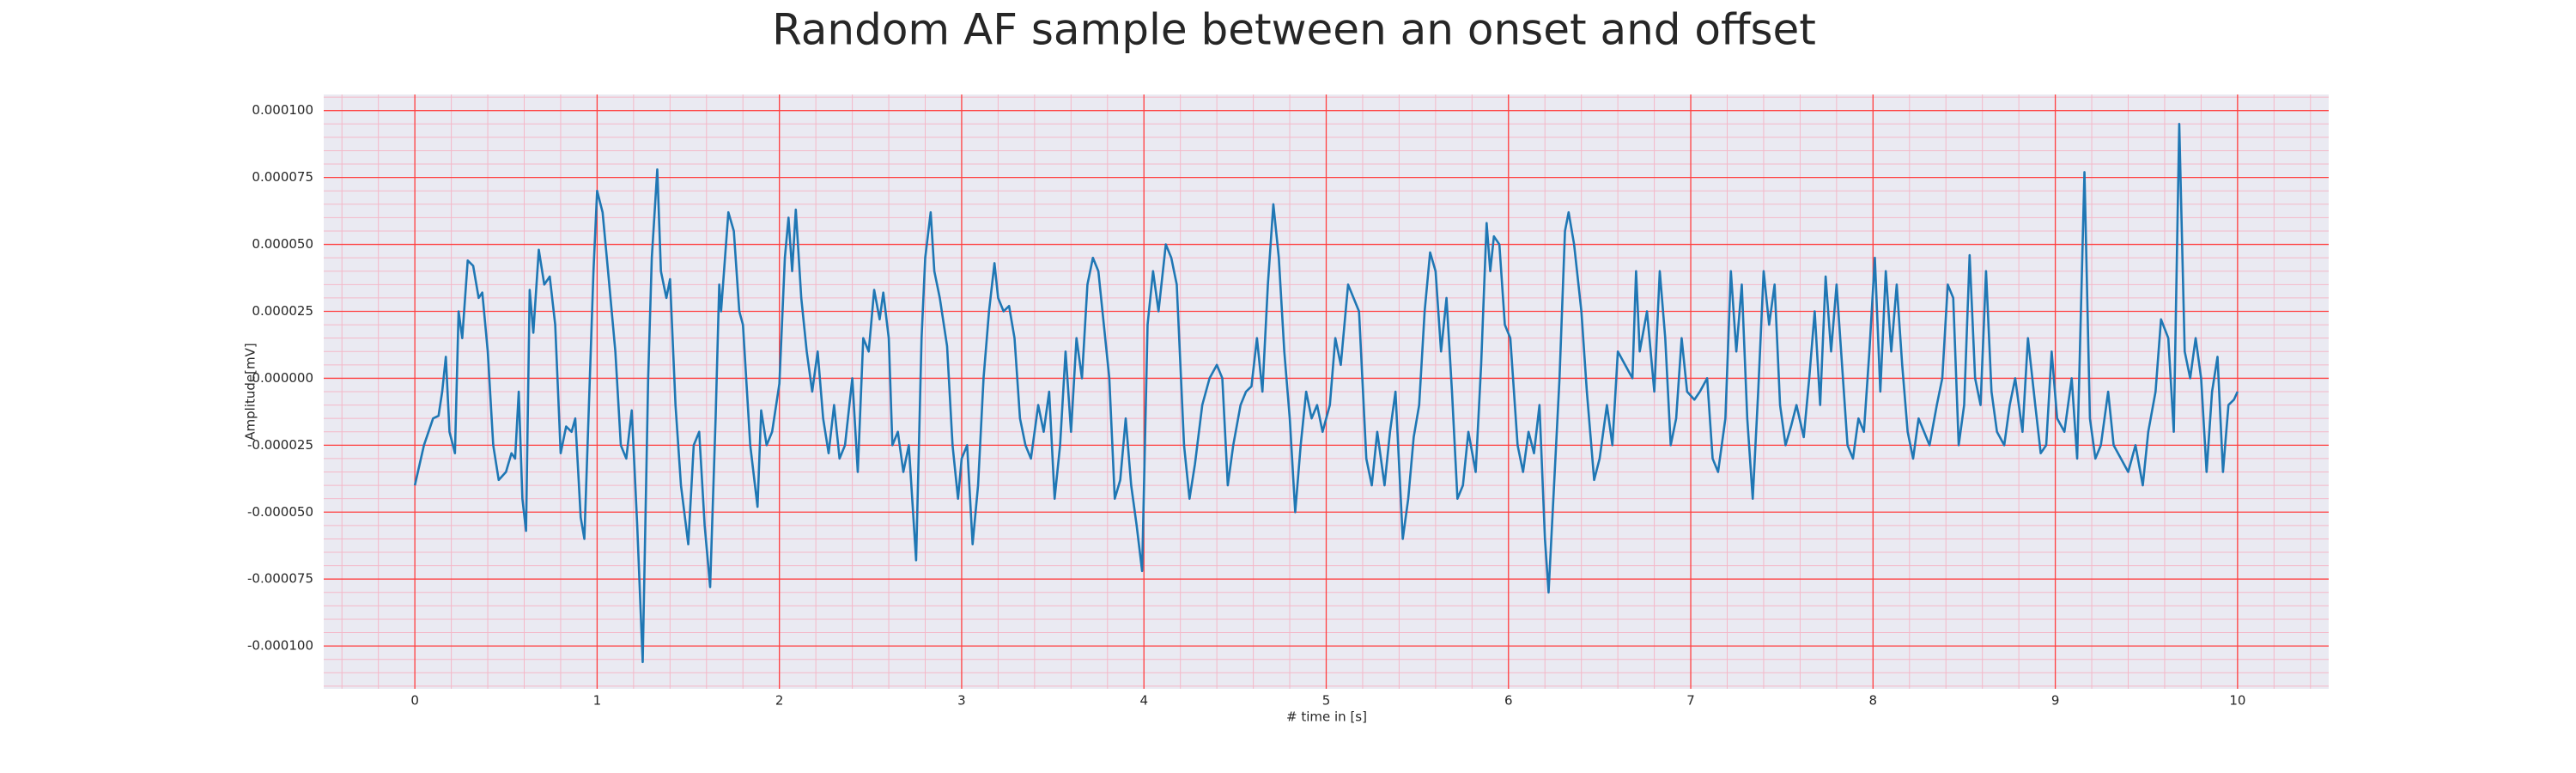 The image size is (2576, 773). Describe the element at coordinates (251, 391) in the screenshot. I see `y-axis-label: Amplitude[mV]` at that location.